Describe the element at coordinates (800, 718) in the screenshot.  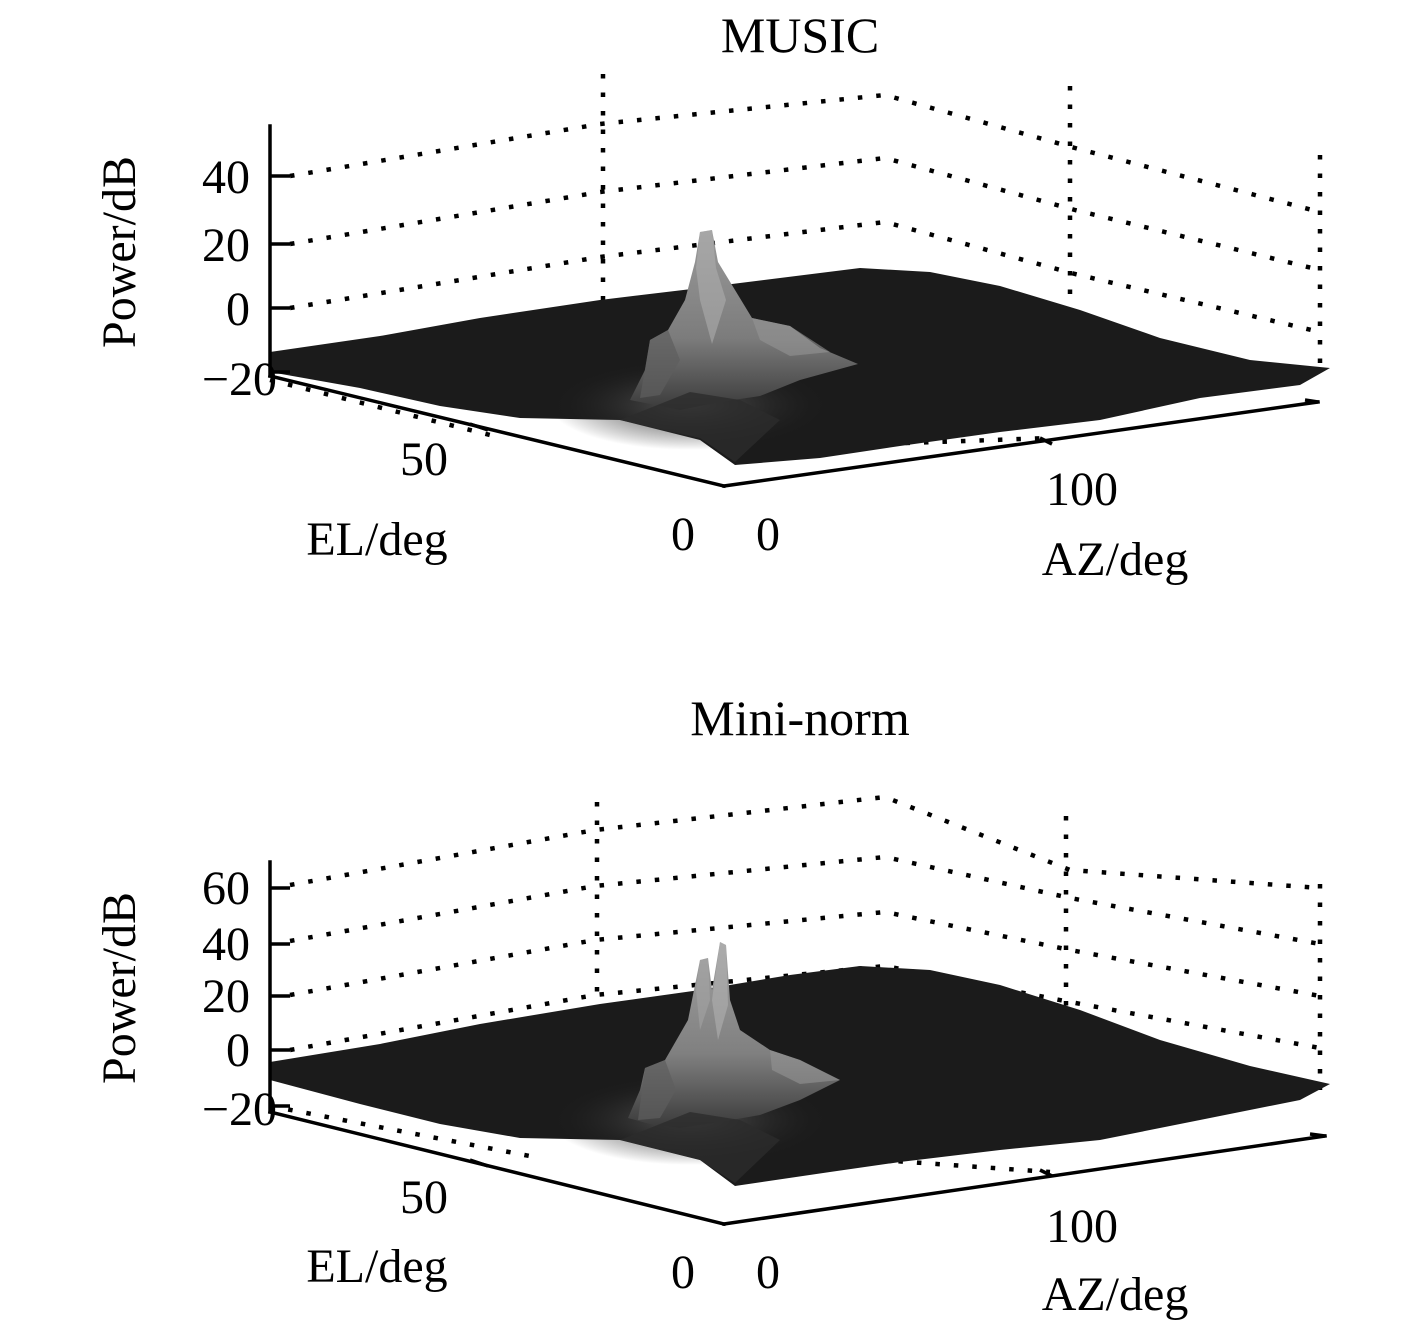
I see `chart-title: Mini-norm` at that location.